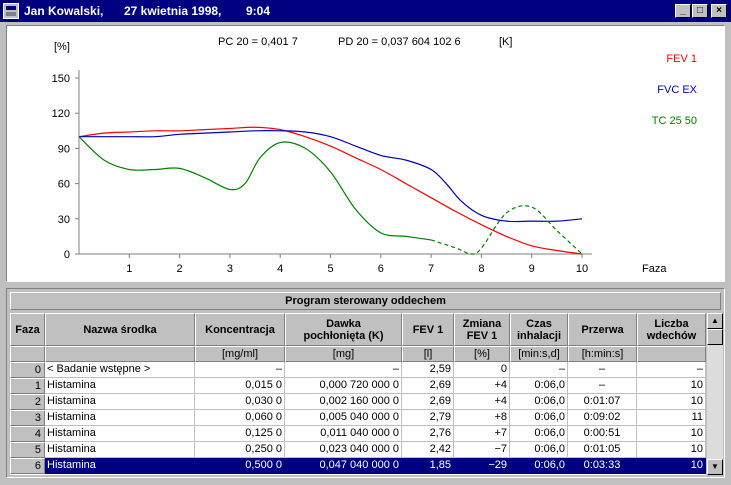  Describe the element at coordinates (428, 370) in the screenshot. I see `cell-fev1: 2,59` at that location.